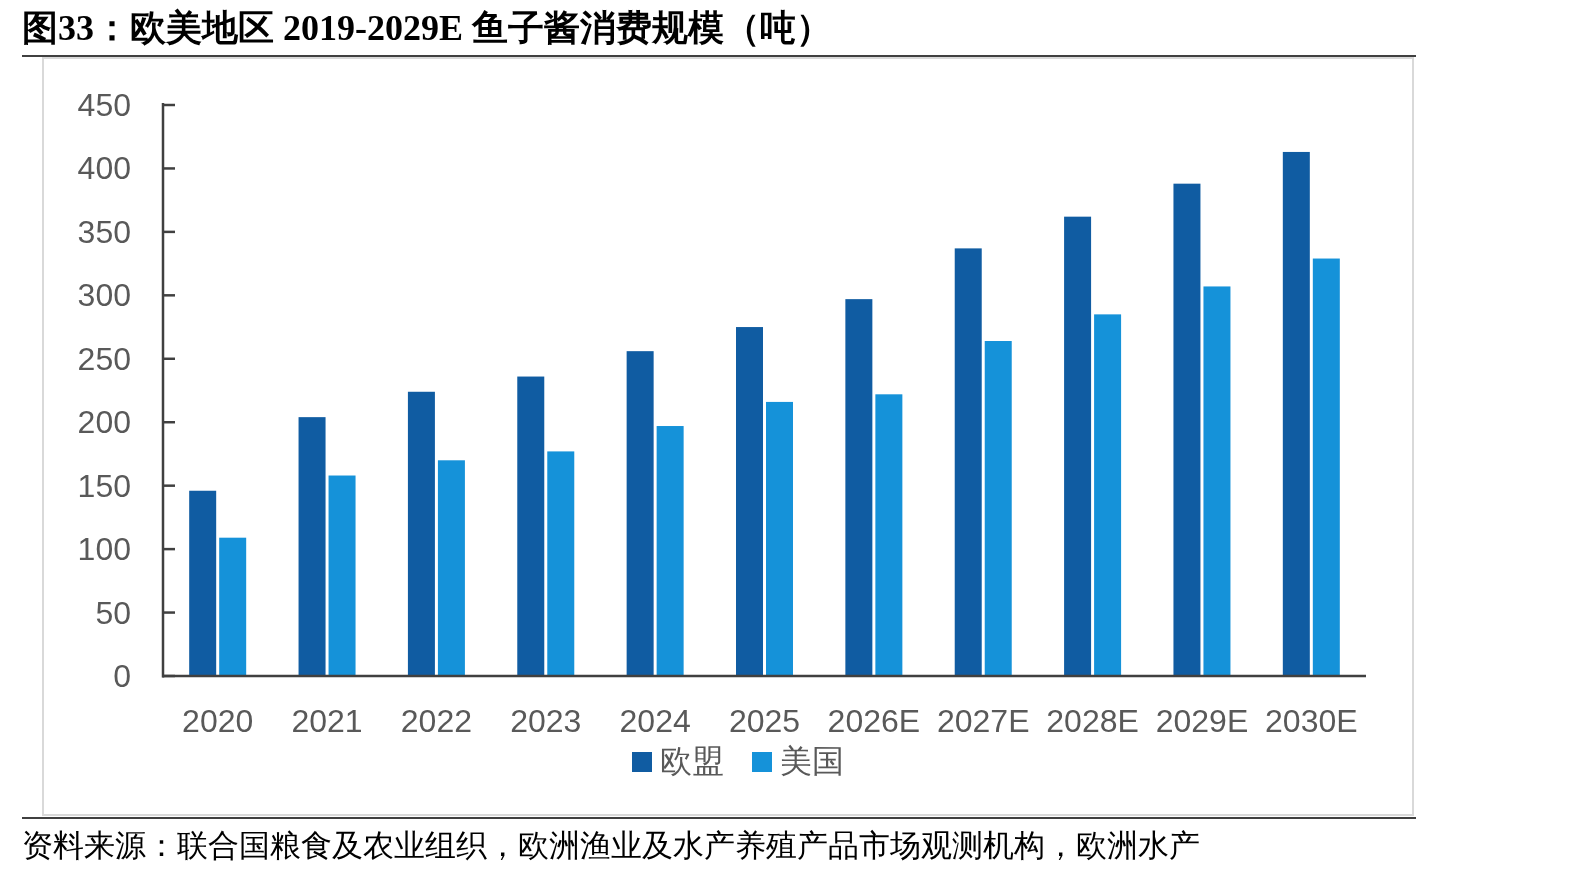 Image resolution: width=1594 pixels, height=892 pixels. I want to click on chart-title: 图33：欧美地区 2019-2029E 鱼子酱消费规模（吨）, so click(427, 28).